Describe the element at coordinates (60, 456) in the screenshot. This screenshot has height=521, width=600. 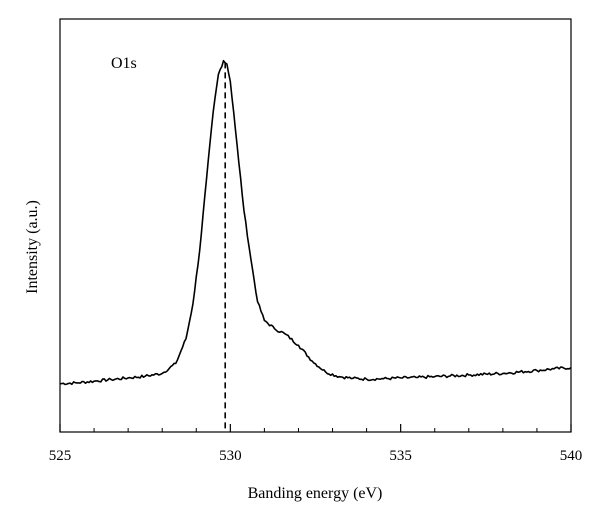
I see `x-tick-label: 525` at that location.